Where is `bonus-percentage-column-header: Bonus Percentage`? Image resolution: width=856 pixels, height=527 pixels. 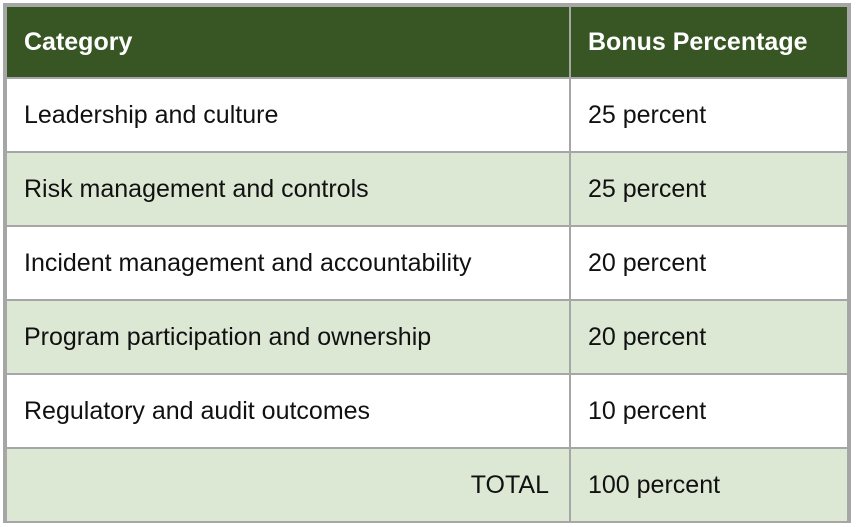 bonus-percentage-column-header: Bonus Percentage is located at coordinates (709, 42).